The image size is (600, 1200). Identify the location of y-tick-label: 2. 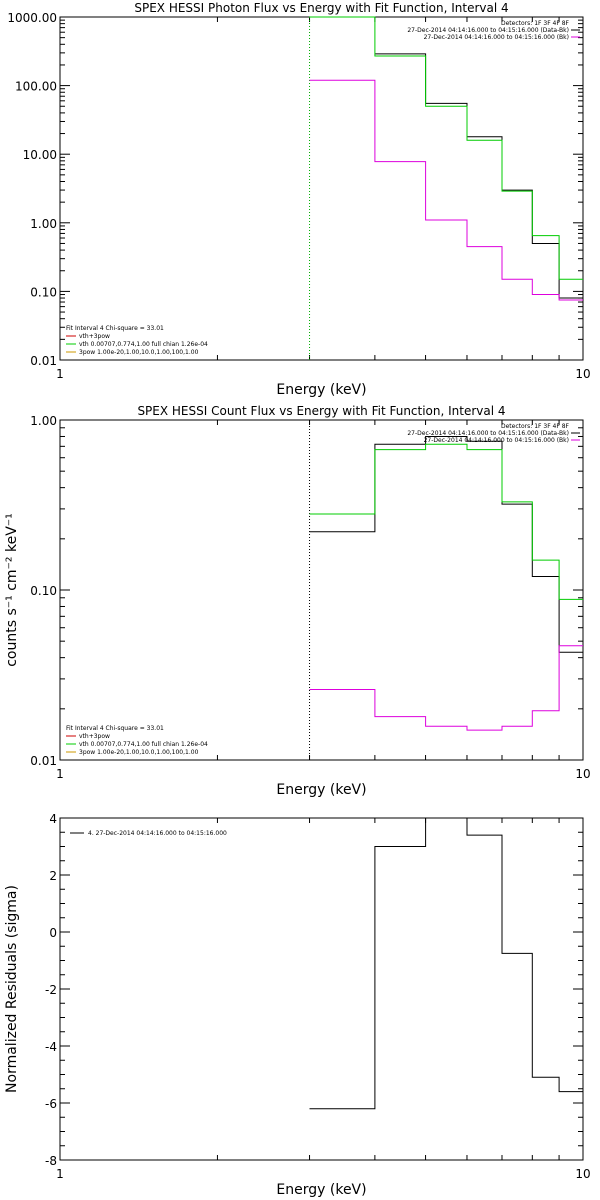
(53, 876).